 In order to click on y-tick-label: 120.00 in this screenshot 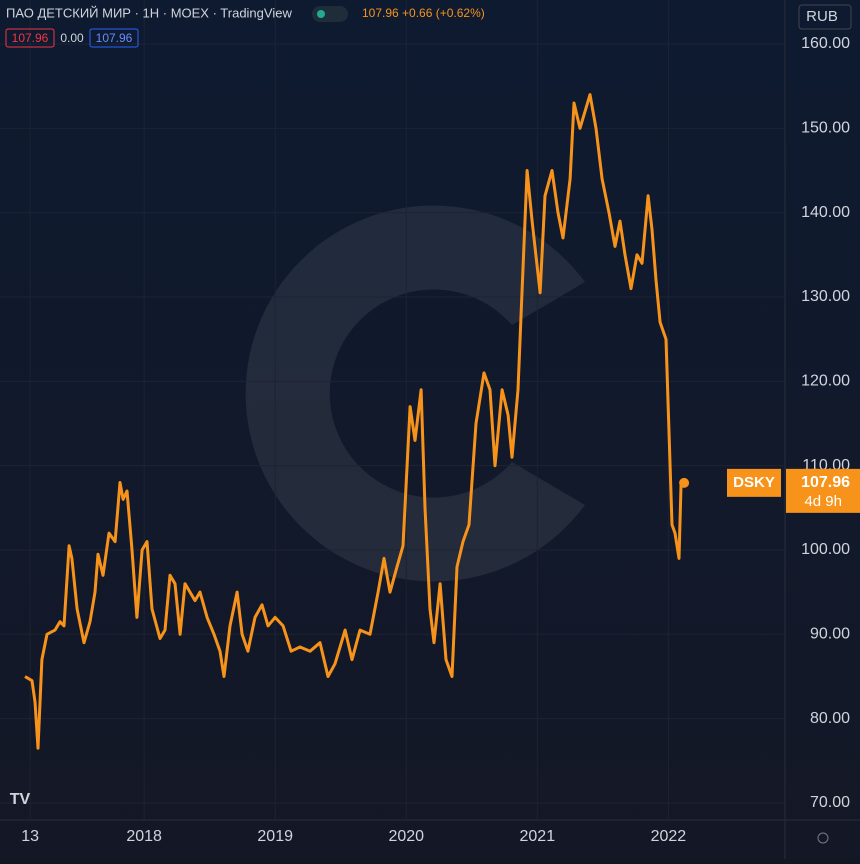, I will do `click(825, 381)`.